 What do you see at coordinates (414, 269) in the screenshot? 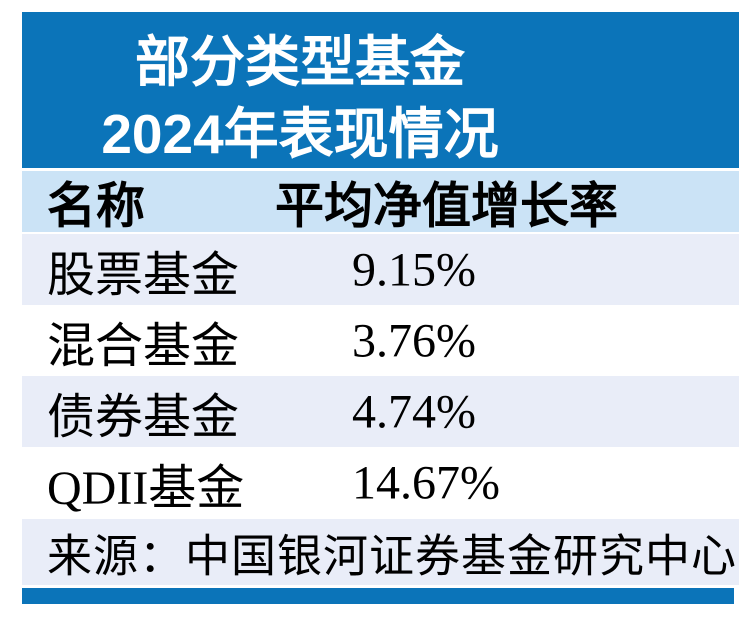
I see `fund-growth-value: 9.15%` at bounding box center [414, 269].